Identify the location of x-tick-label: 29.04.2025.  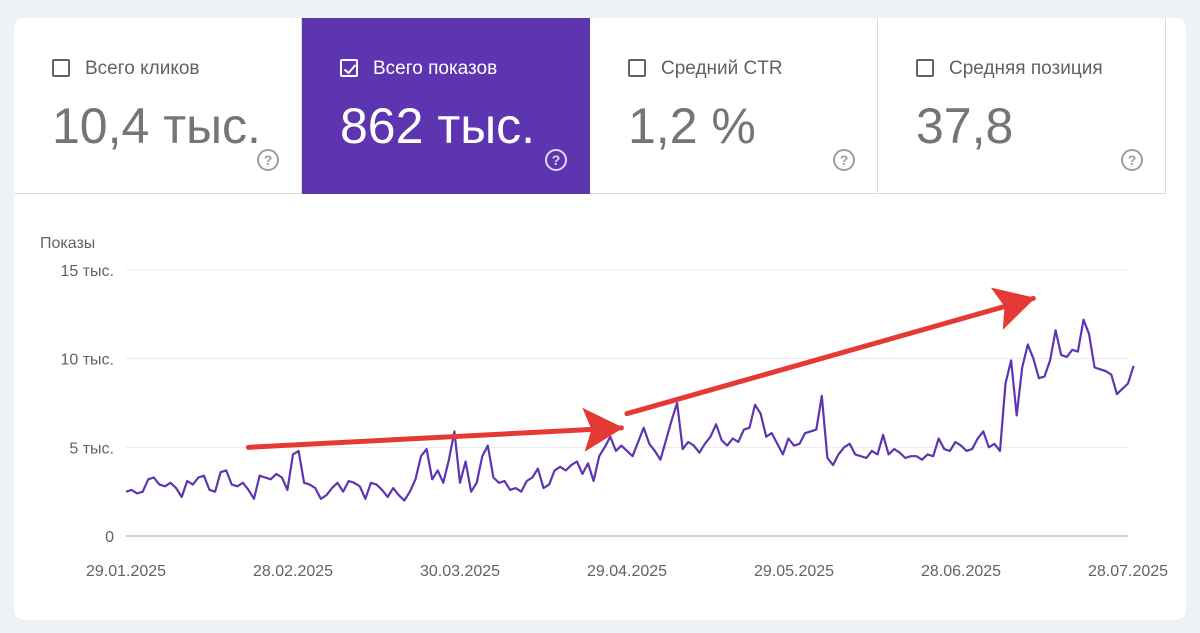
(627, 571).